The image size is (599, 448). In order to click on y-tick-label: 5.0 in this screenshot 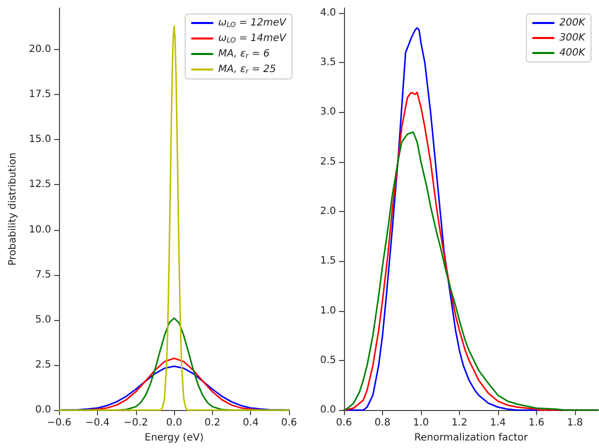, I will do `click(43, 320)`.